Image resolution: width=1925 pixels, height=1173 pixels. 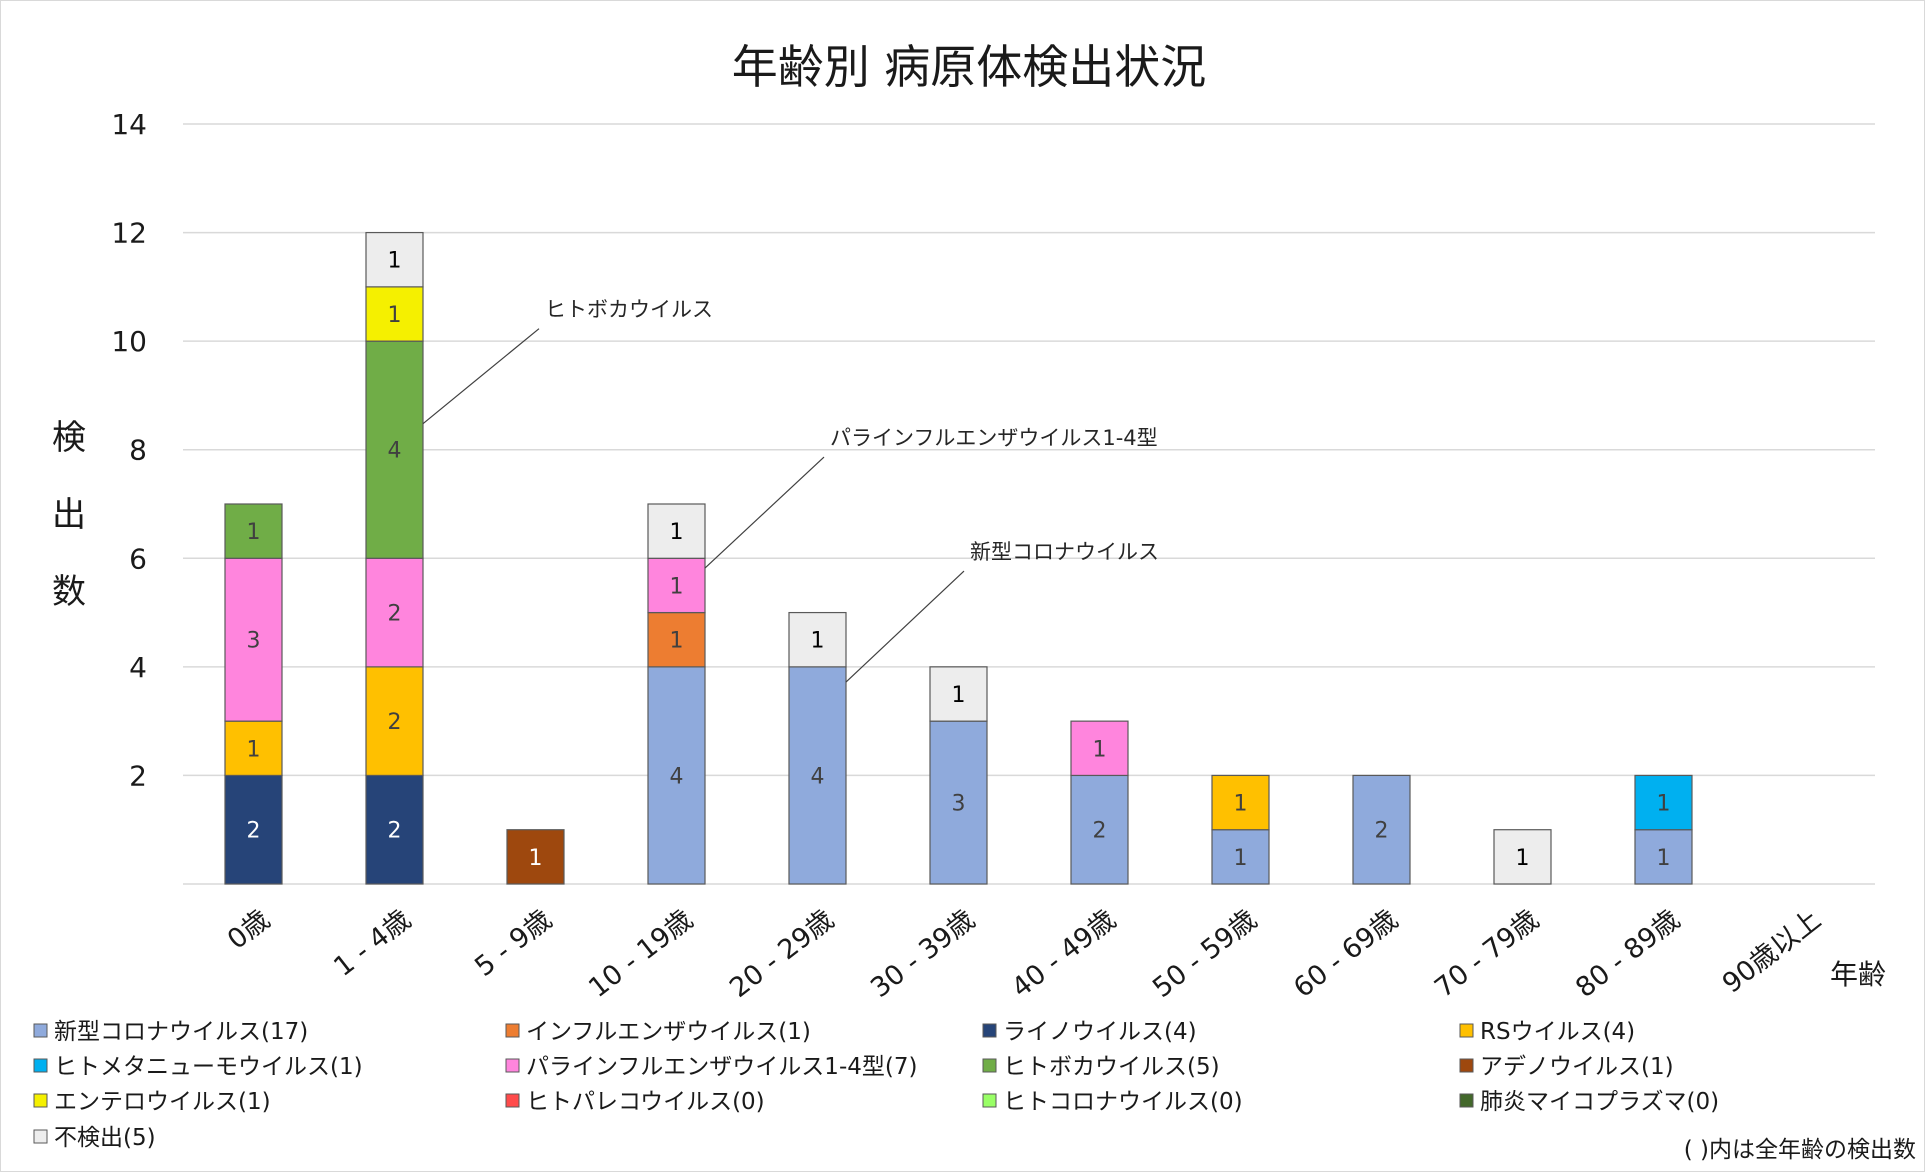 What do you see at coordinates (1123, 1102) in the screenshot?
I see `legend-label: ヒトコロナウイルス(0)` at bounding box center [1123, 1102].